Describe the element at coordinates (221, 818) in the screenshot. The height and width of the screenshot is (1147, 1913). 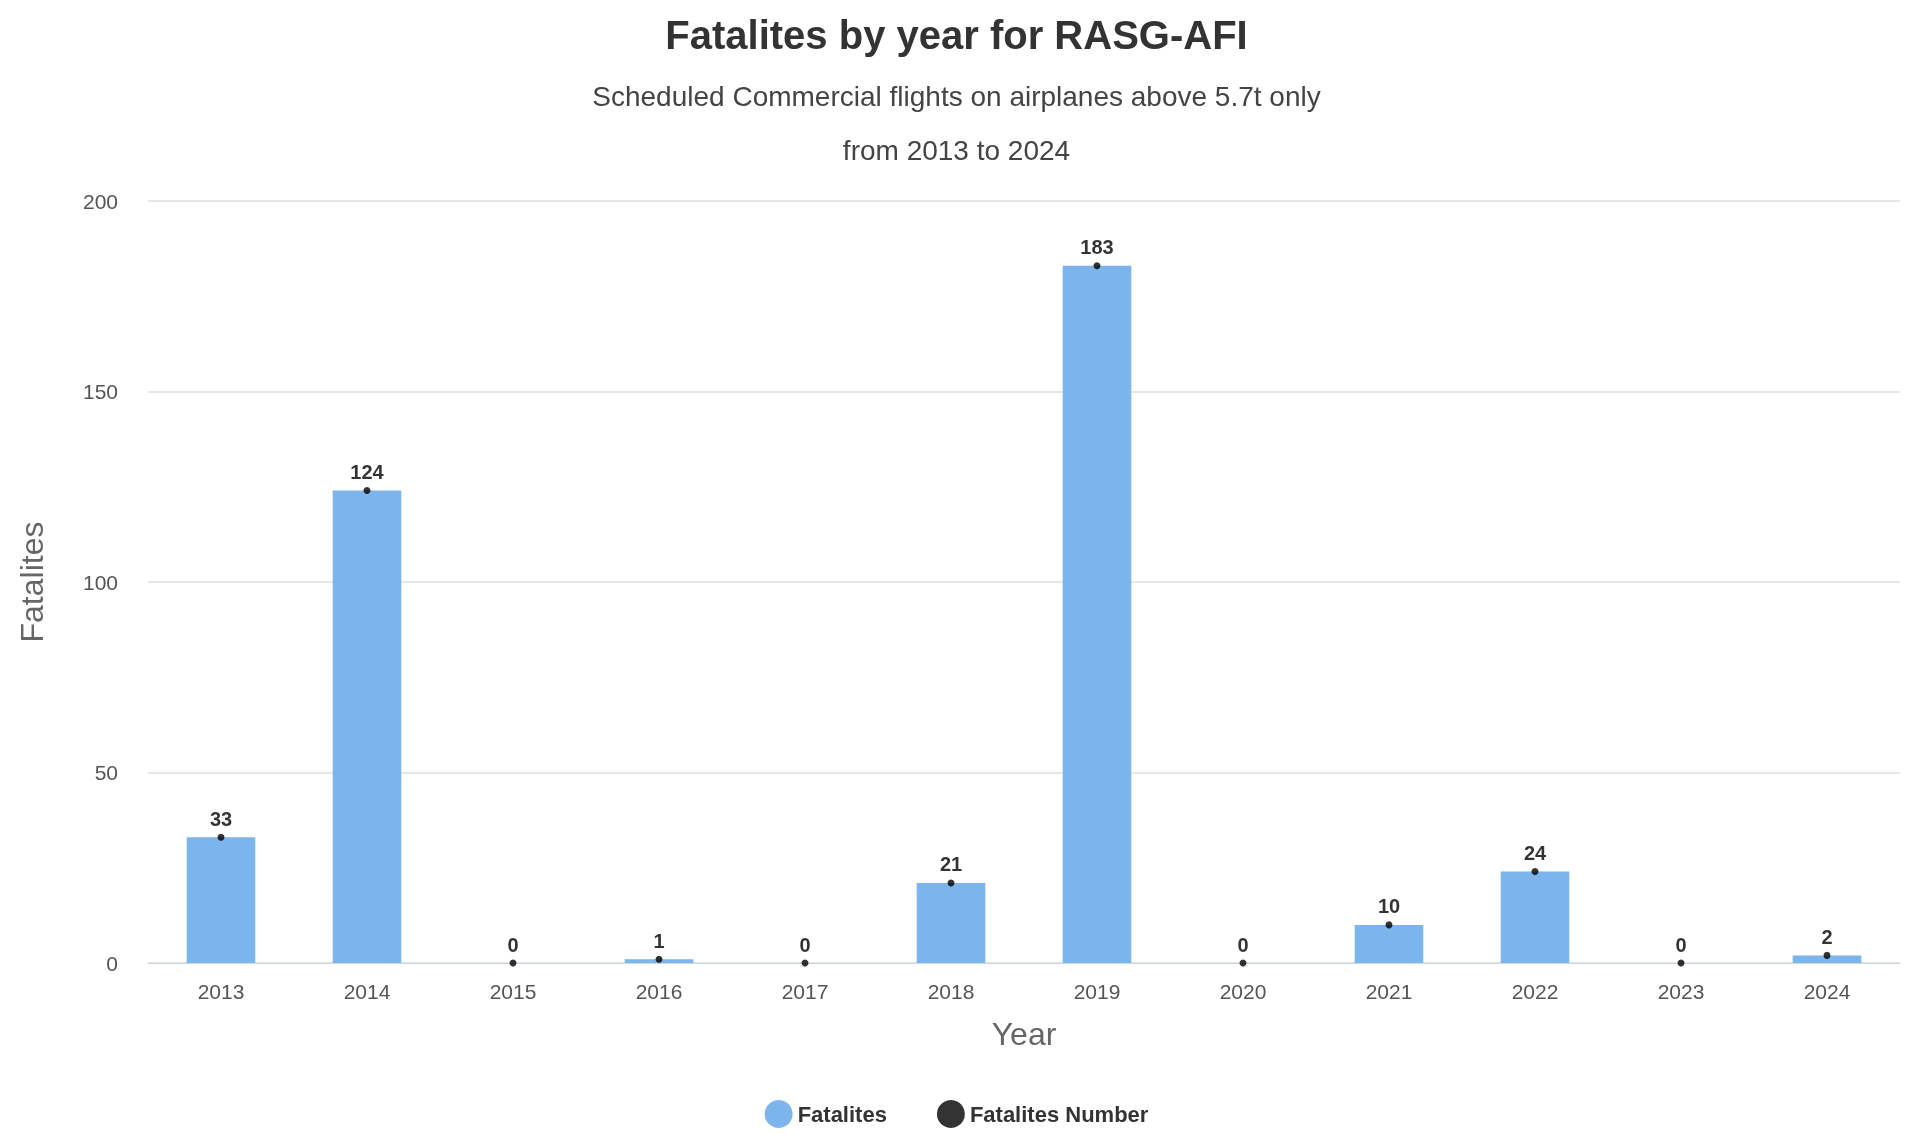
I see `data-label: 33` at that location.